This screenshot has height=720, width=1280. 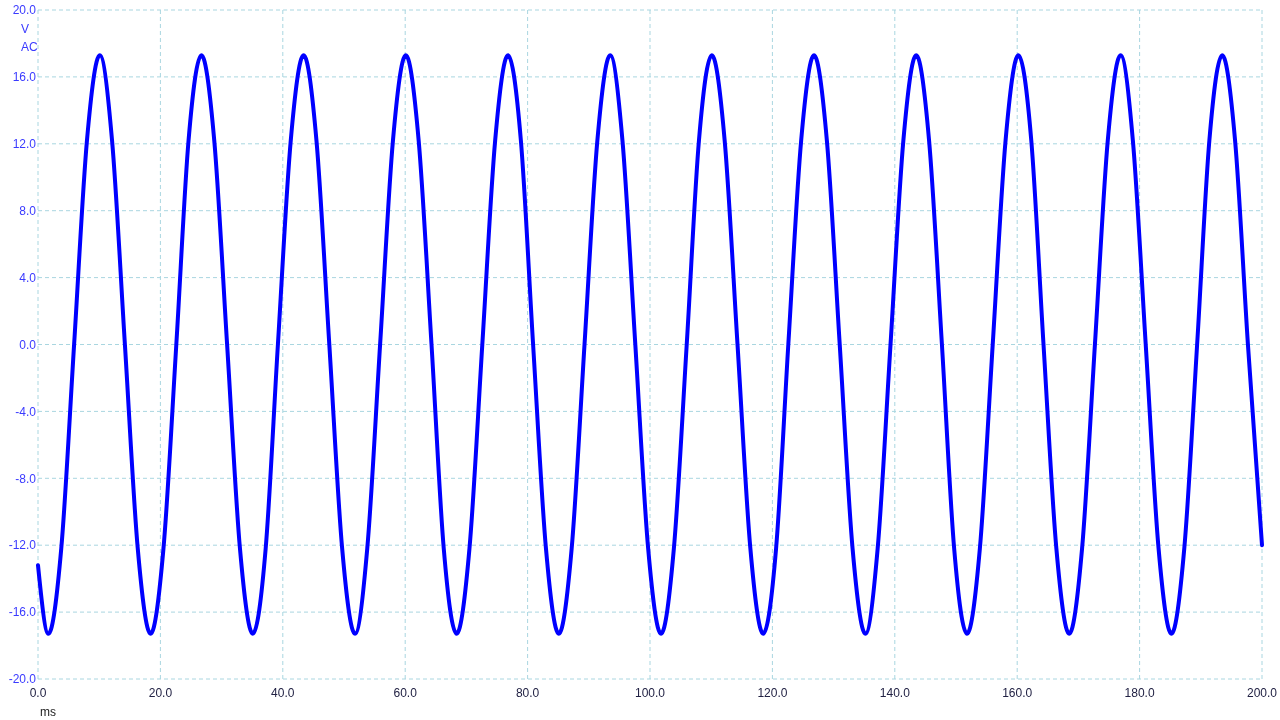 I want to click on y-tick-label: 20.0, so click(x=24, y=10).